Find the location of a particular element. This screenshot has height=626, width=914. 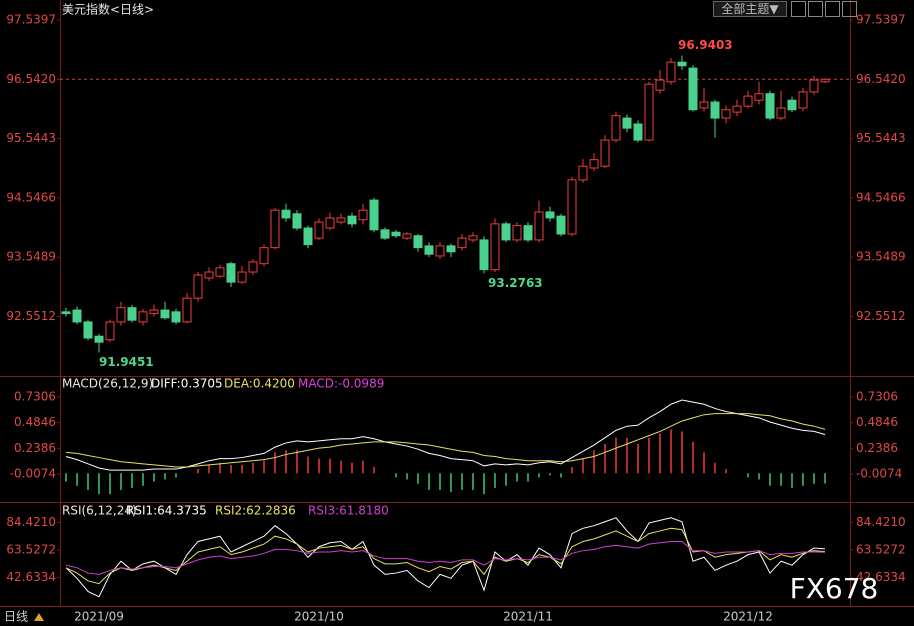

high-annotation: 96.9403 is located at coordinates (705, 45).